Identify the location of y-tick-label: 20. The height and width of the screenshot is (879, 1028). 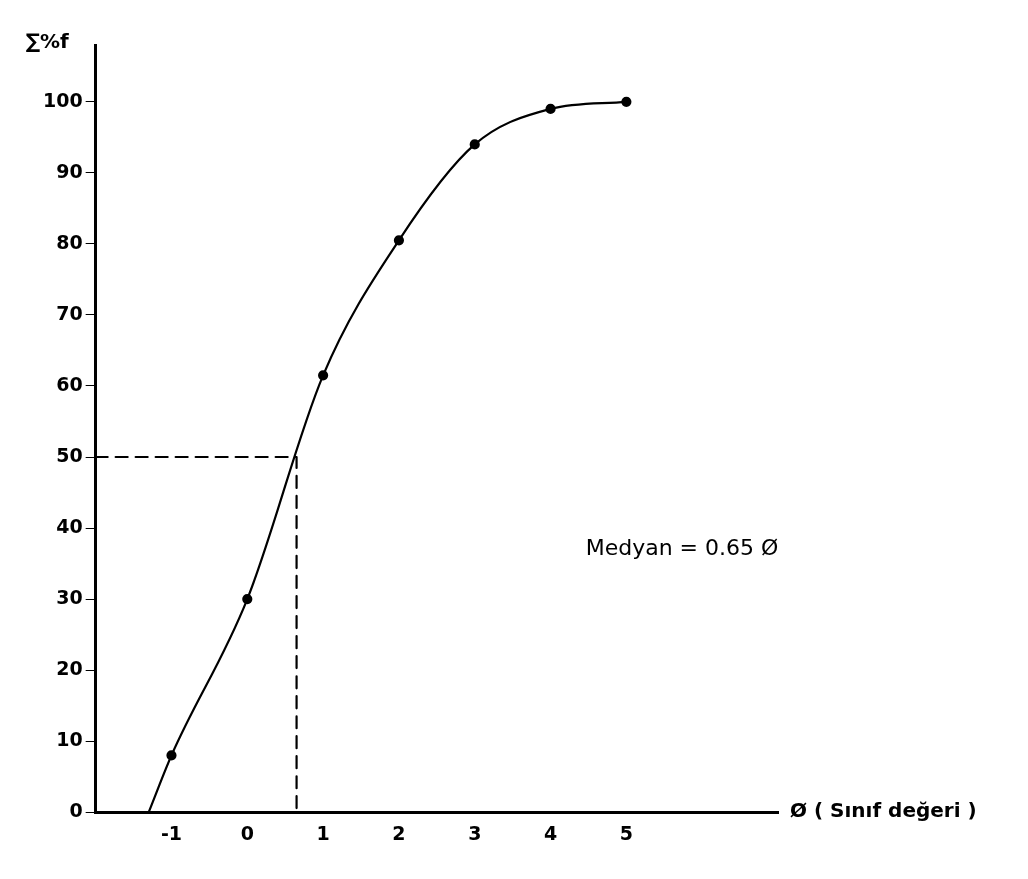
(69, 668).